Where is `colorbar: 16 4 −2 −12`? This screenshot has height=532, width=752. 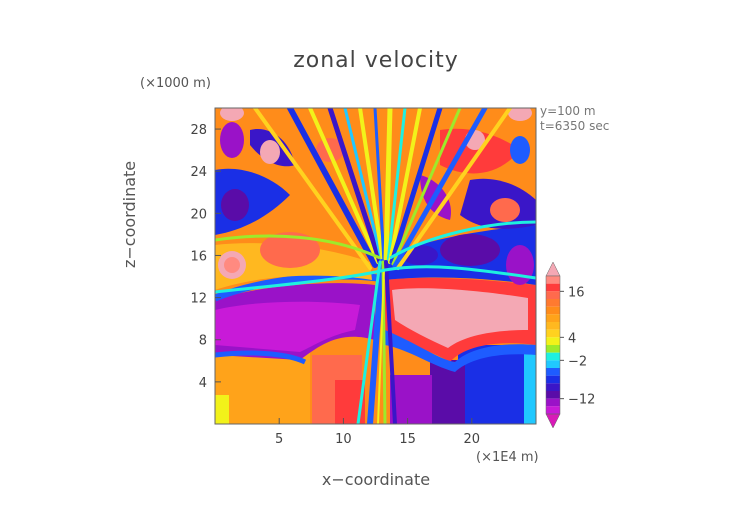
colorbar: 16 4 −2 −12 is located at coordinates (570, 345).